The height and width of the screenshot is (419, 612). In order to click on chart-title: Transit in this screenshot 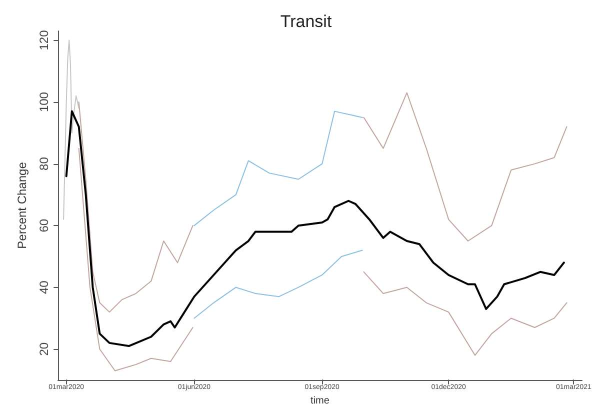, I will do `click(306, 21)`.